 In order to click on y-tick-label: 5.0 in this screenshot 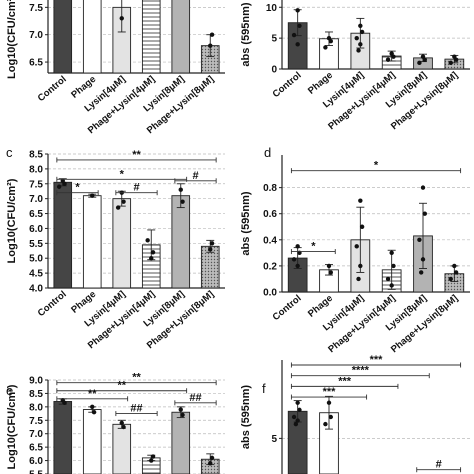, I will do `click(36, 259)`.